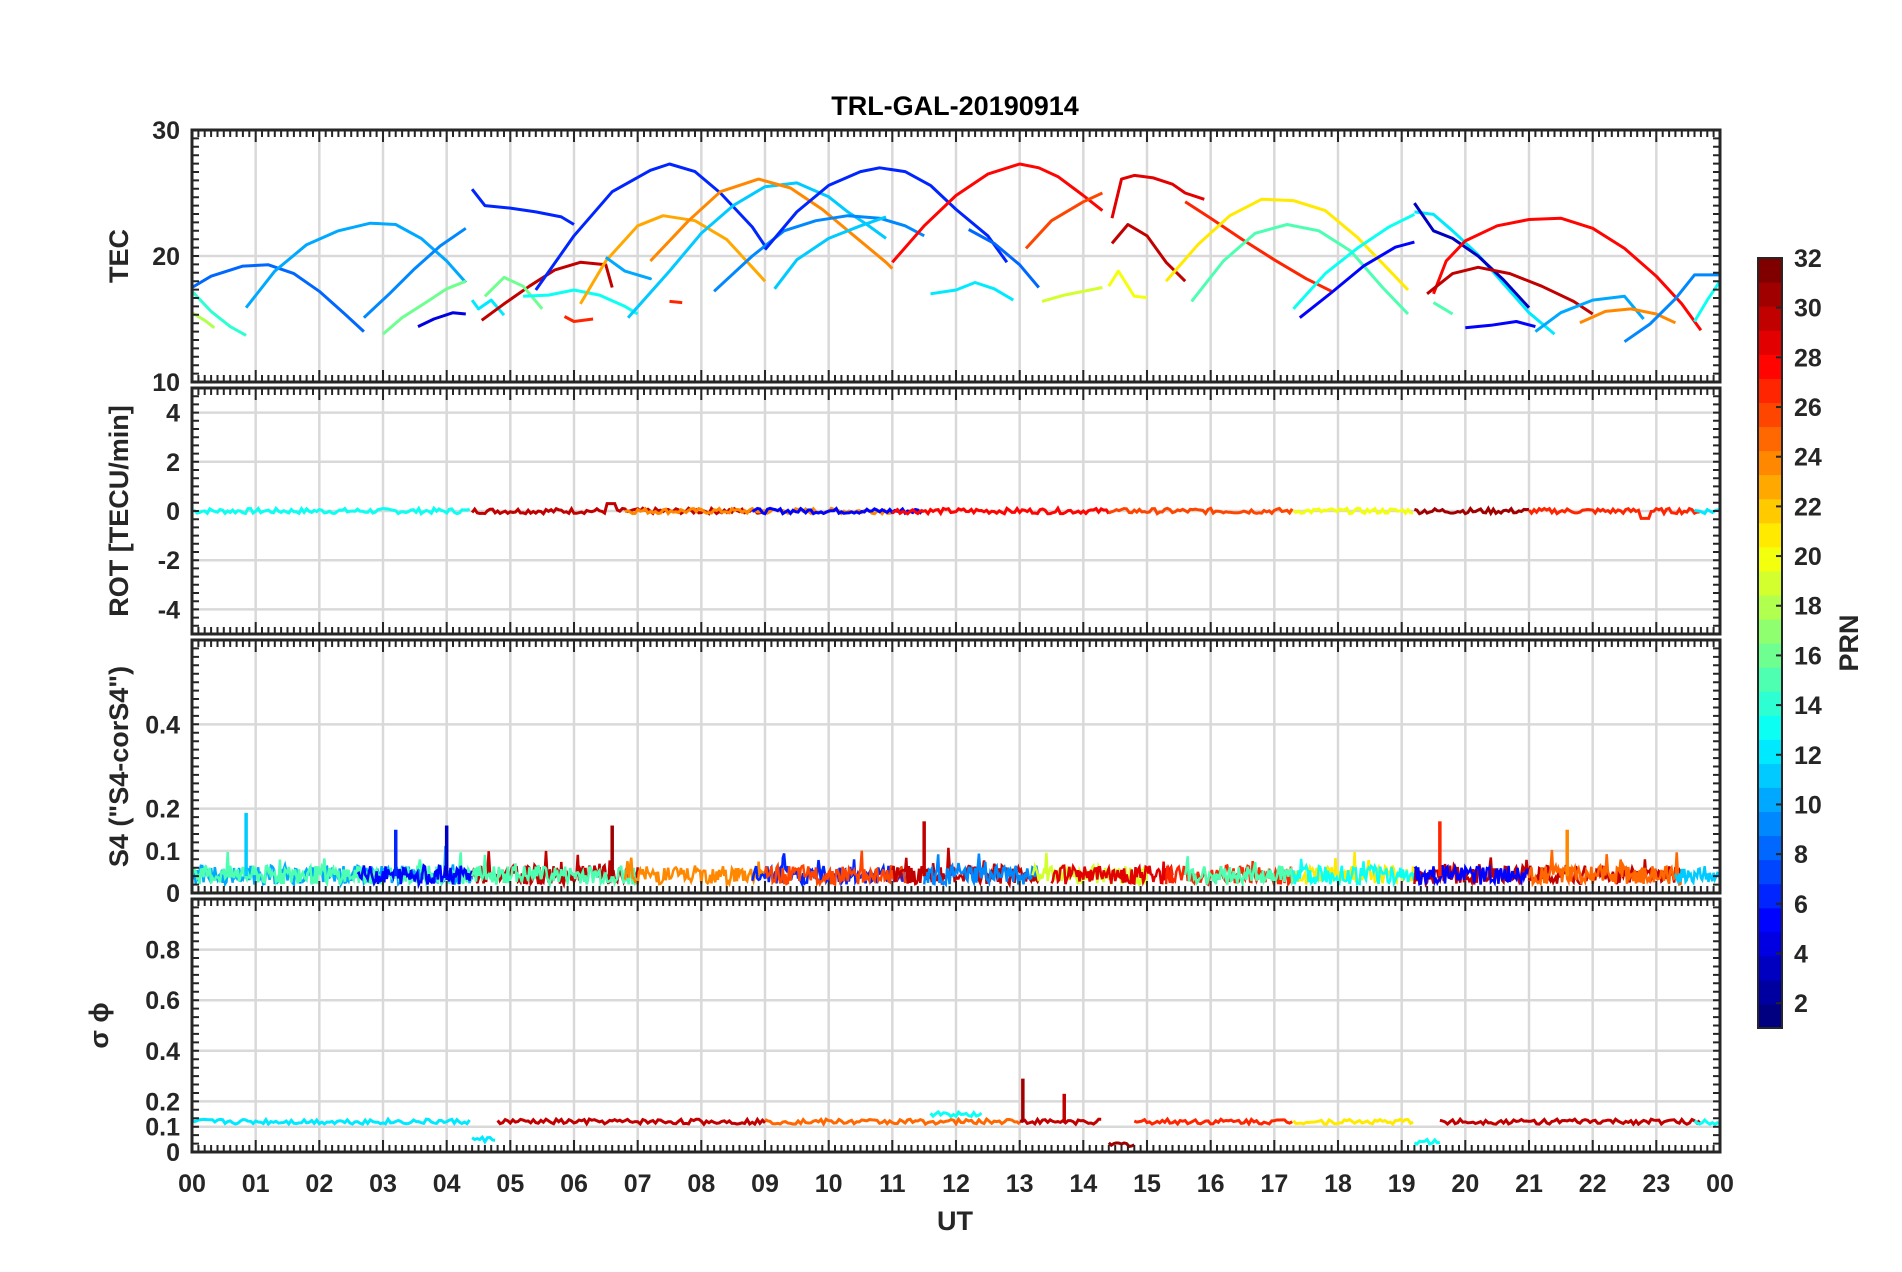 This screenshot has height=1272, width=1902. Describe the element at coordinates (1808, 259) in the screenshot. I see `colorbar-tick-label: 32` at that location.